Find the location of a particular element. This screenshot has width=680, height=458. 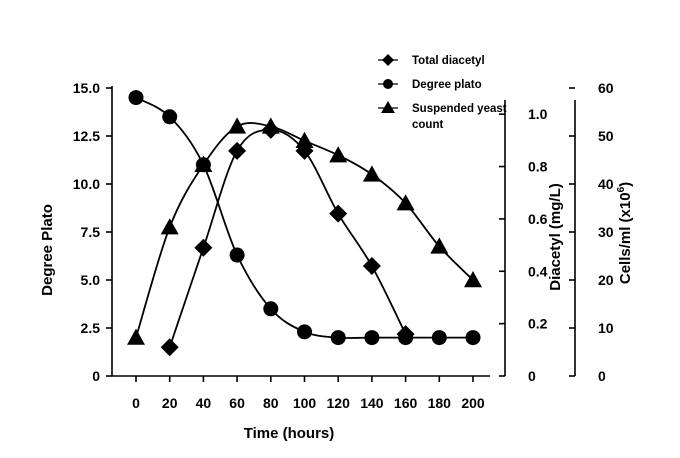

legend-label: Total diacetyl is located at coordinates (448, 61).